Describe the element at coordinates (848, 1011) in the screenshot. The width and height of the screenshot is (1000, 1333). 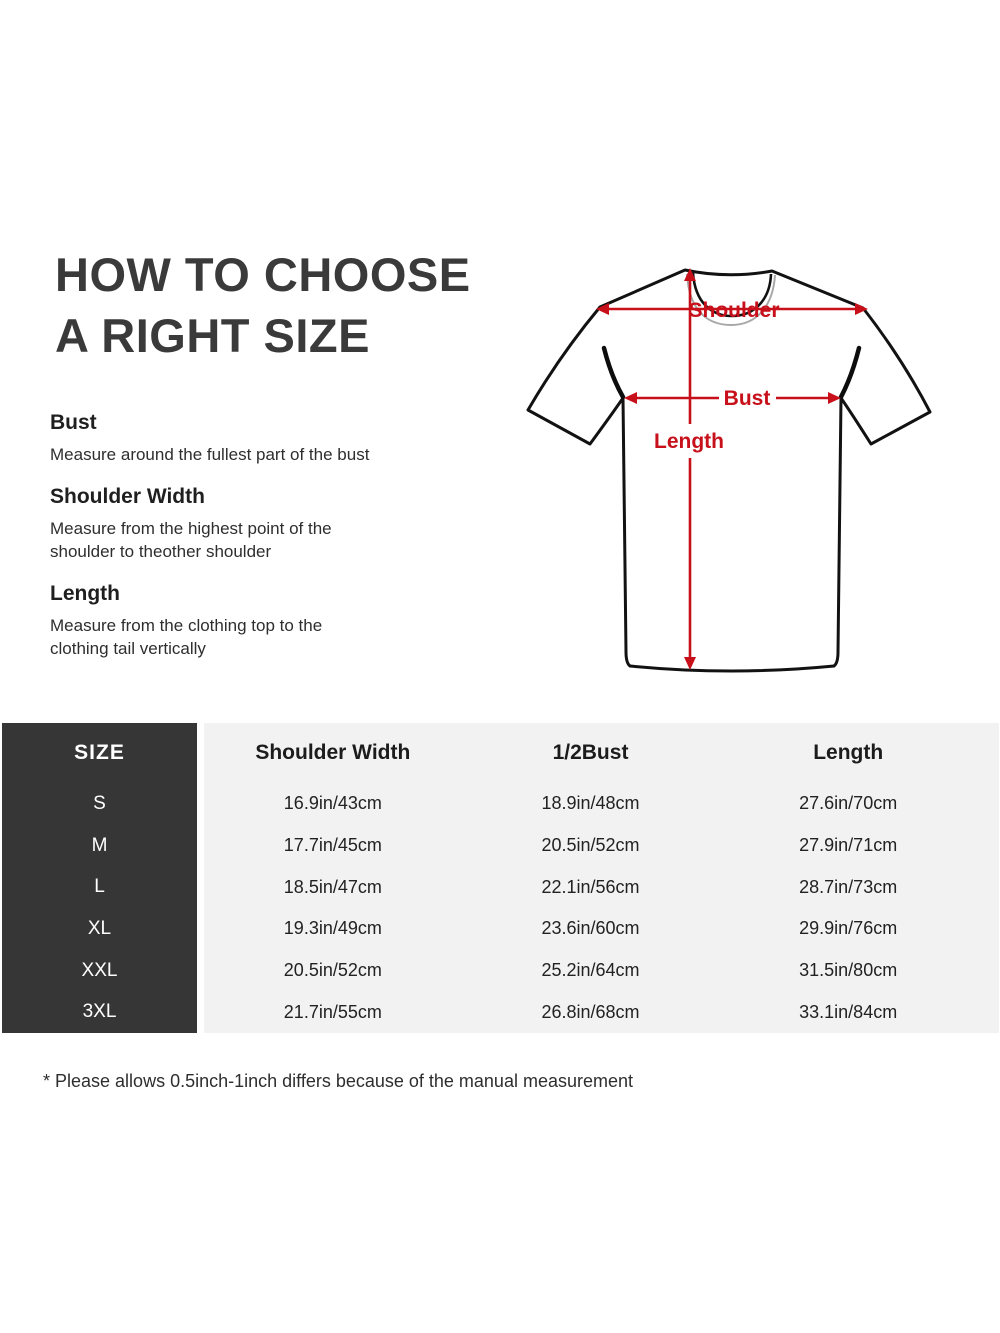
I see `cell-3xl-length: 33.1in/84cm` at that location.